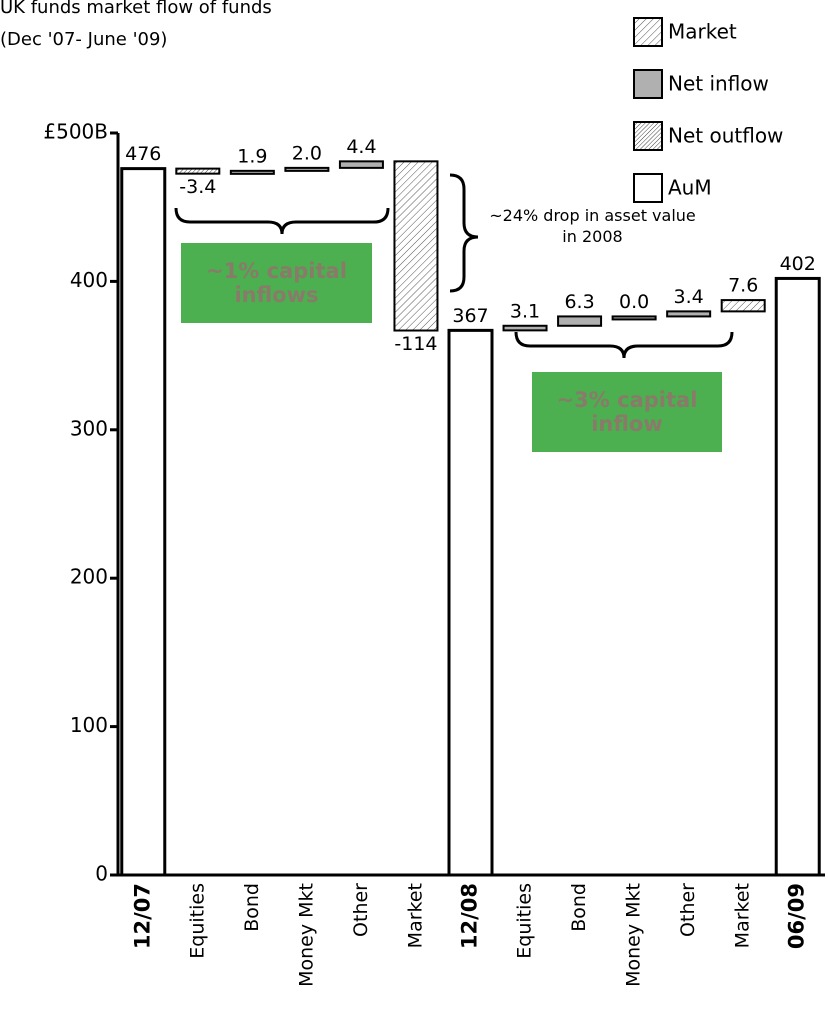 This screenshot has height=1017, width=828. Describe the element at coordinates (307, 153) in the screenshot. I see `value-label: 2.0` at that location.